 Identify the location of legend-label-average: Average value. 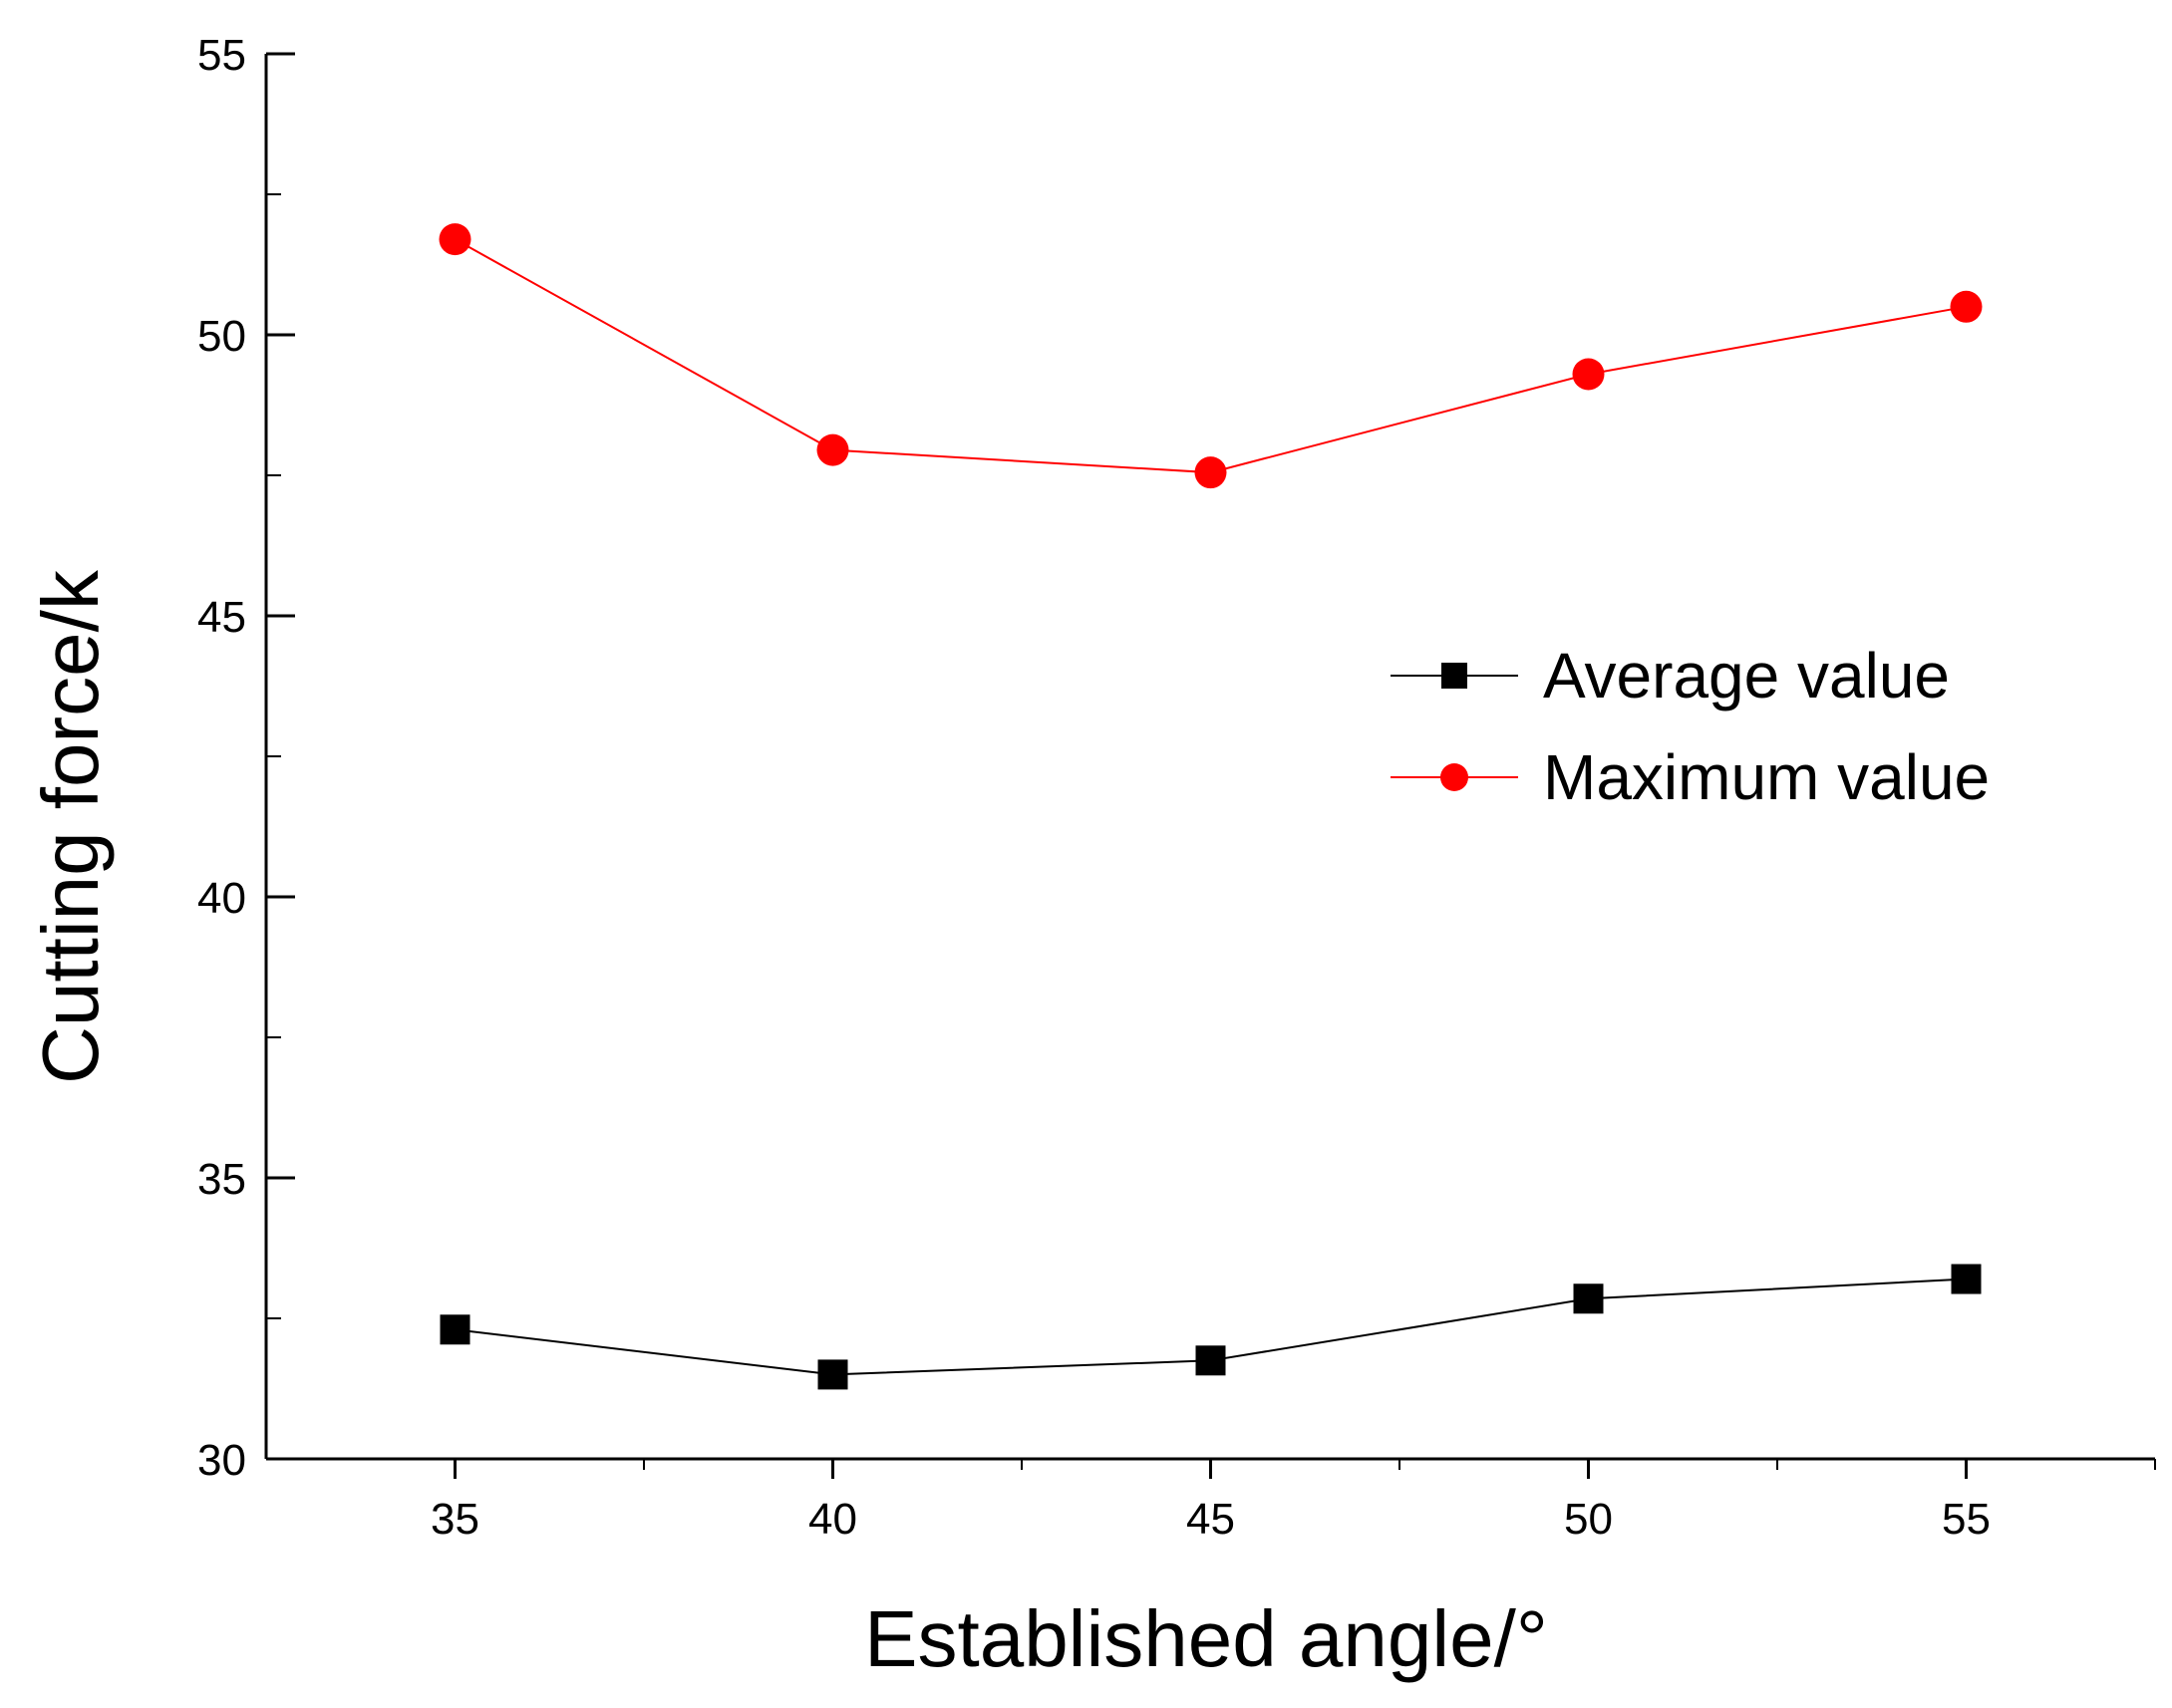
(1746, 676).